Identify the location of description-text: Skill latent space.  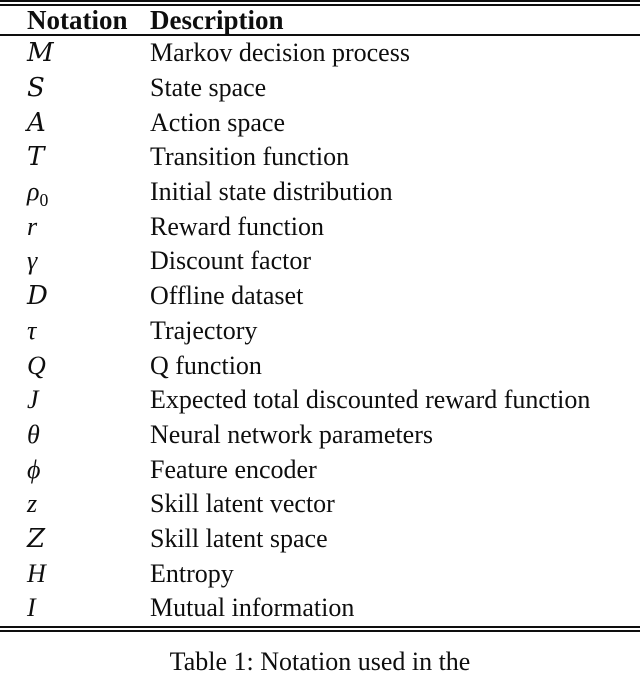
(239, 538).